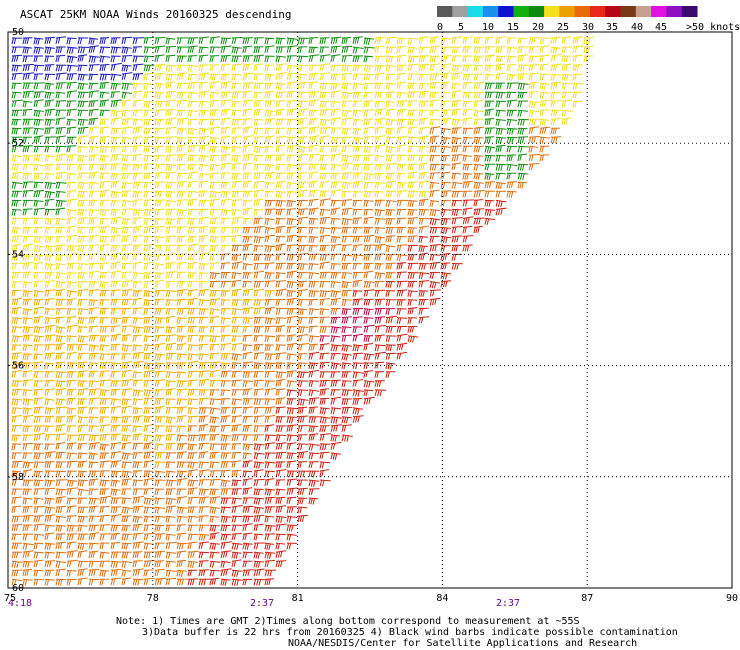 Image resolution: width=740 pixels, height=650 pixels. Describe the element at coordinates (582, 11) in the screenshot. I see `legend-swatch` at that location.